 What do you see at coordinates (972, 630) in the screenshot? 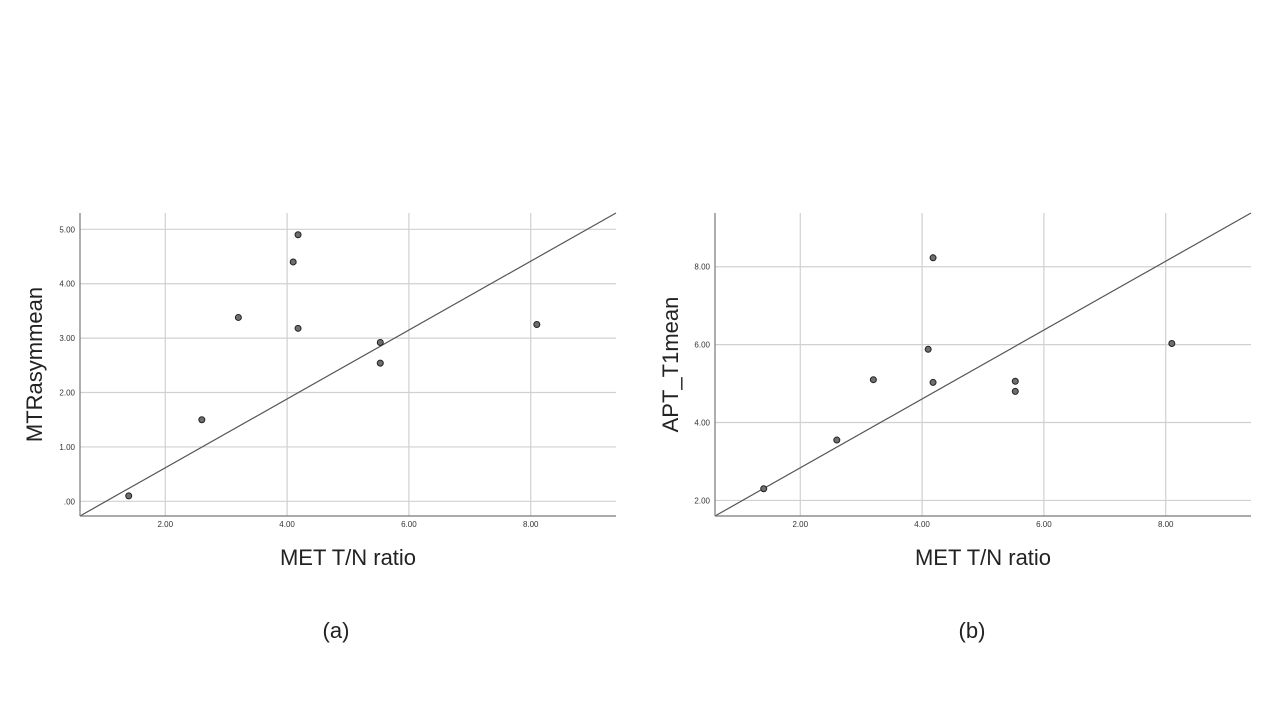
I see `panel-label: (b)` at bounding box center [972, 630].